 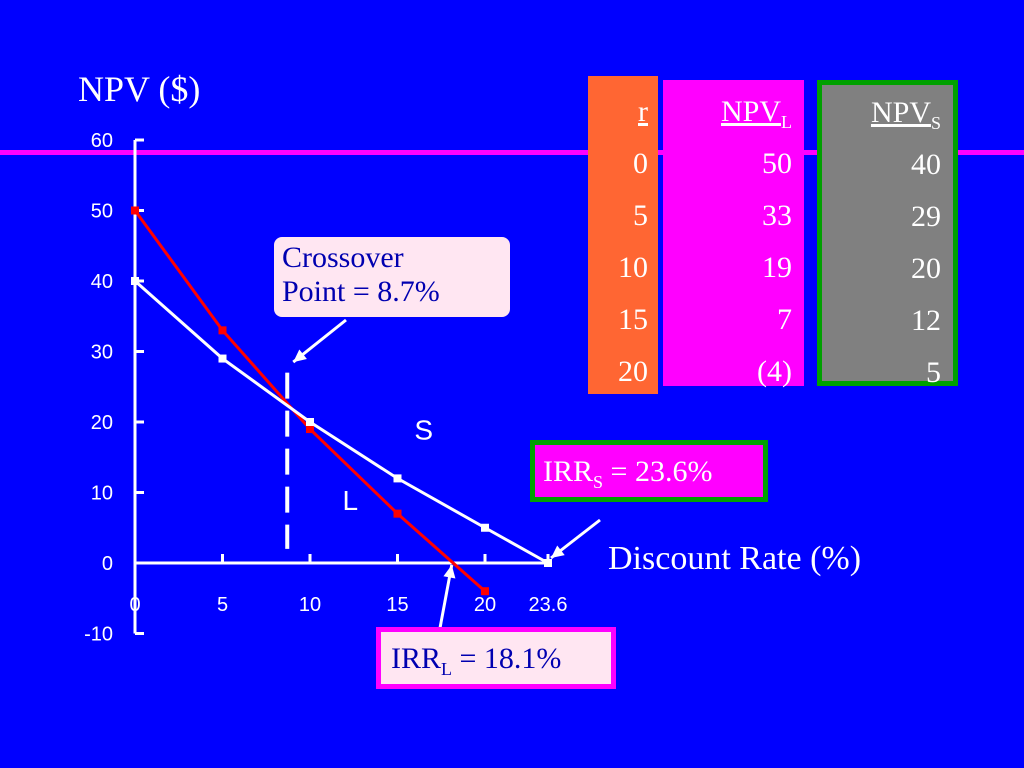 What do you see at coordinates (102, 212) in the screenshot?
I see `y-tick-label: 50` at bounding box center [102, 212].